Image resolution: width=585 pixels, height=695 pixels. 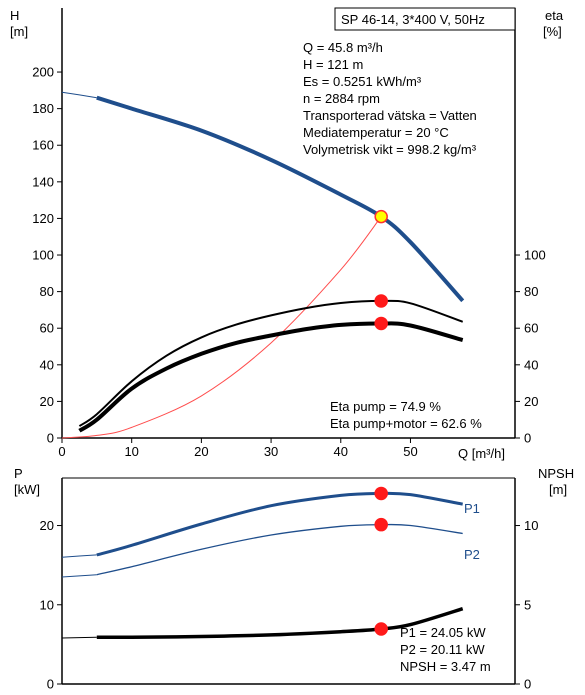 I want to click on p2-value-label: P2 = 20.11 kW, so click(x=442, y=649).